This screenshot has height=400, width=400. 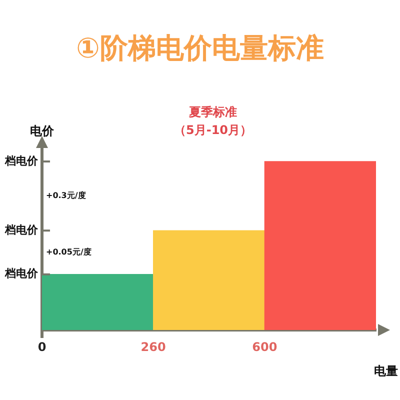 What do you see at coordinates (386, 371) in the screenshot?
I see `x-axis-title: 电量` at bounding box center [386, 371].